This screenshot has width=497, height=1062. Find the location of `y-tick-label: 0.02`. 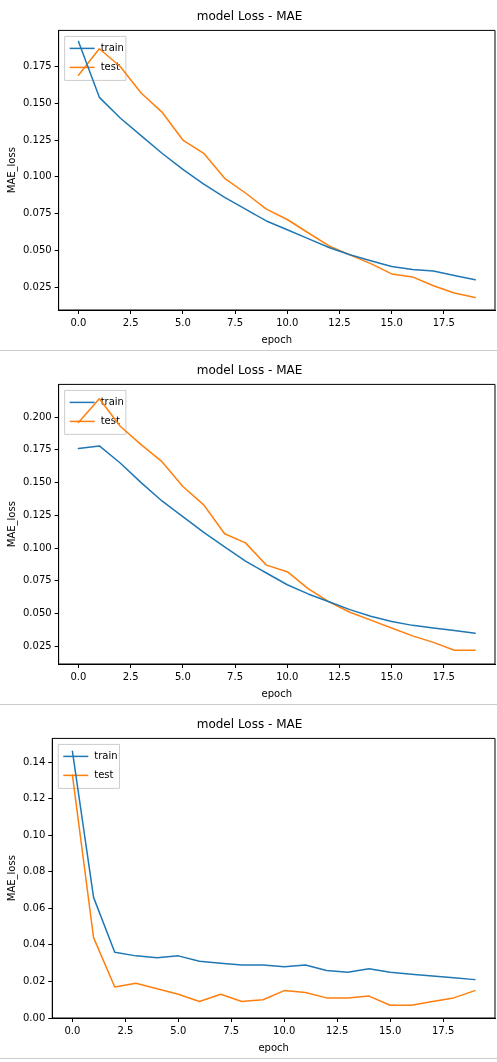

y-tick-label: 0.02 is located at coordinates (34, 981).